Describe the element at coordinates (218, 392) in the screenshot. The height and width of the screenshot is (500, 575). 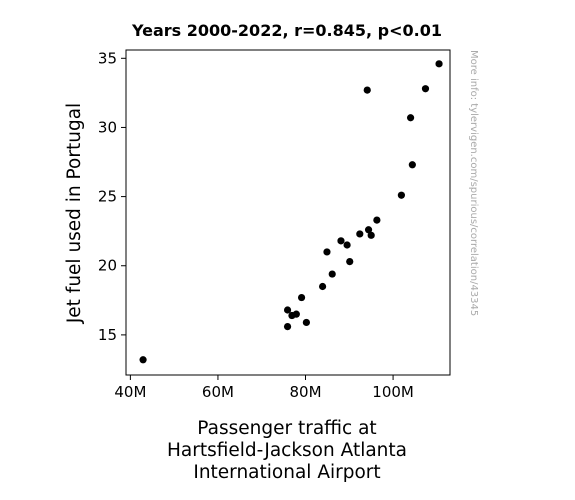
I see `x-tick-label: 60M` at that location.